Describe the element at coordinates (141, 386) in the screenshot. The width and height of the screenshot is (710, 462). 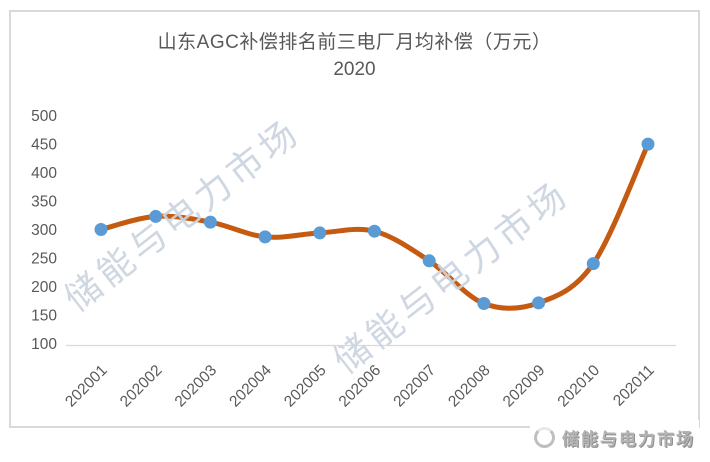
I see `x-axis-label: 202002` at that location.